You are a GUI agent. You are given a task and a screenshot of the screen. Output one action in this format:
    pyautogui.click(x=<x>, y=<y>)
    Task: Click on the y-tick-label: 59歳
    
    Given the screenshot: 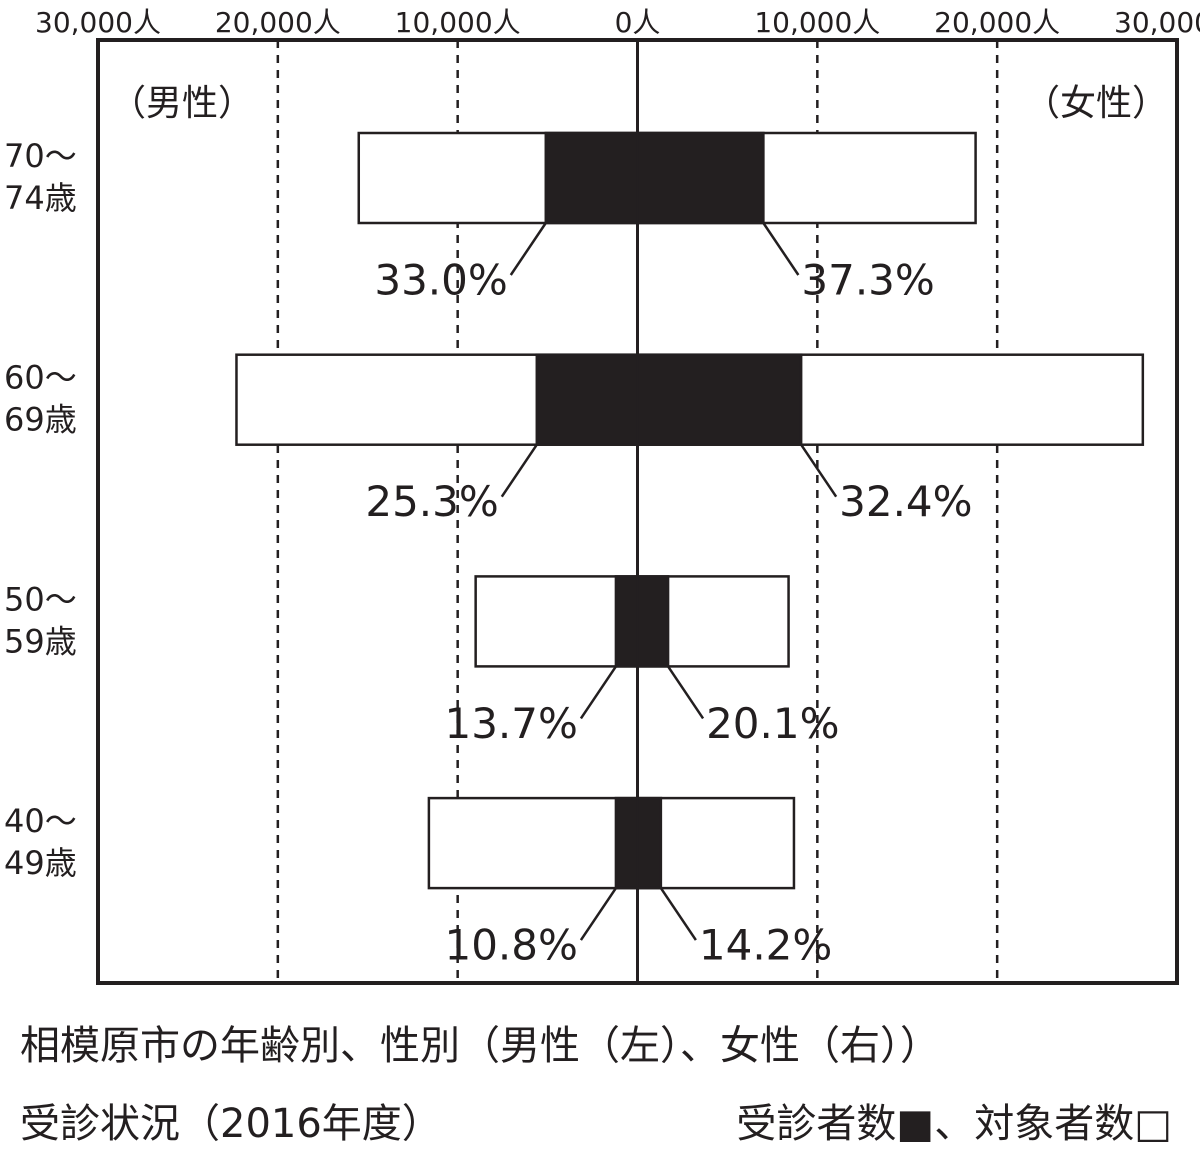 What is the action you would take?
    pyautogui.click(x=40, y=641)
    